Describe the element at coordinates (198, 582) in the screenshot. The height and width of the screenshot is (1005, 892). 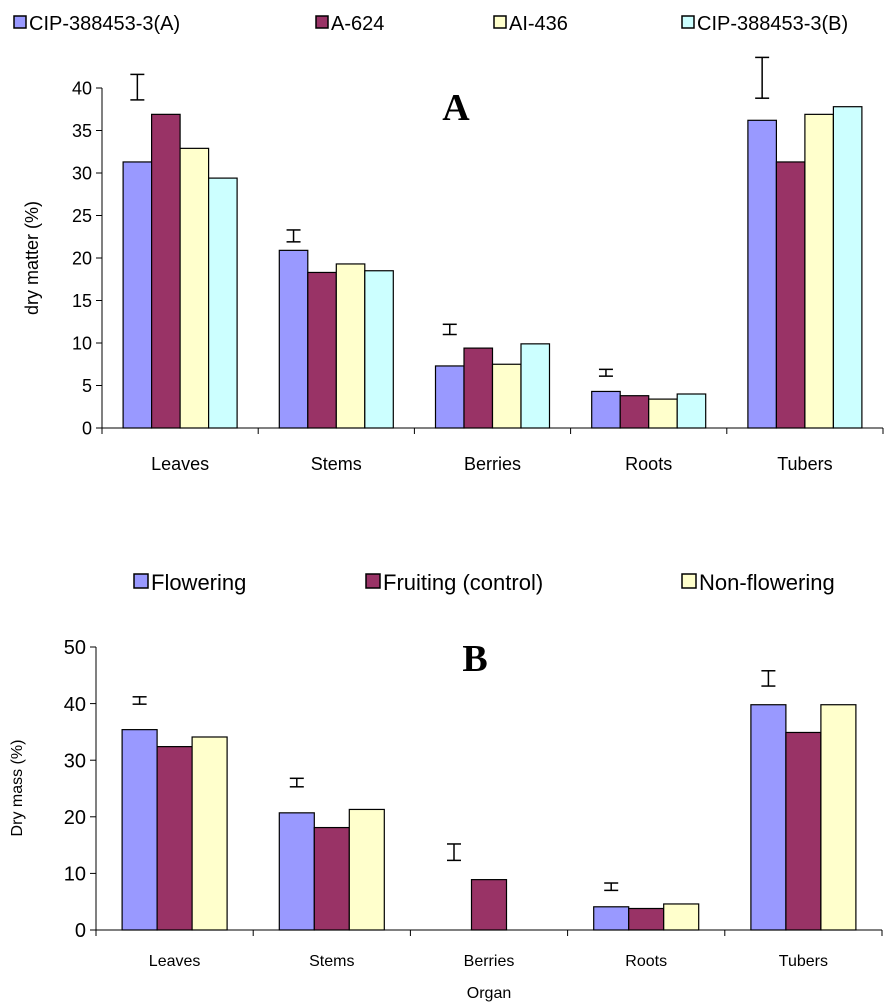
I see `legend-label: Flowering` at that location.